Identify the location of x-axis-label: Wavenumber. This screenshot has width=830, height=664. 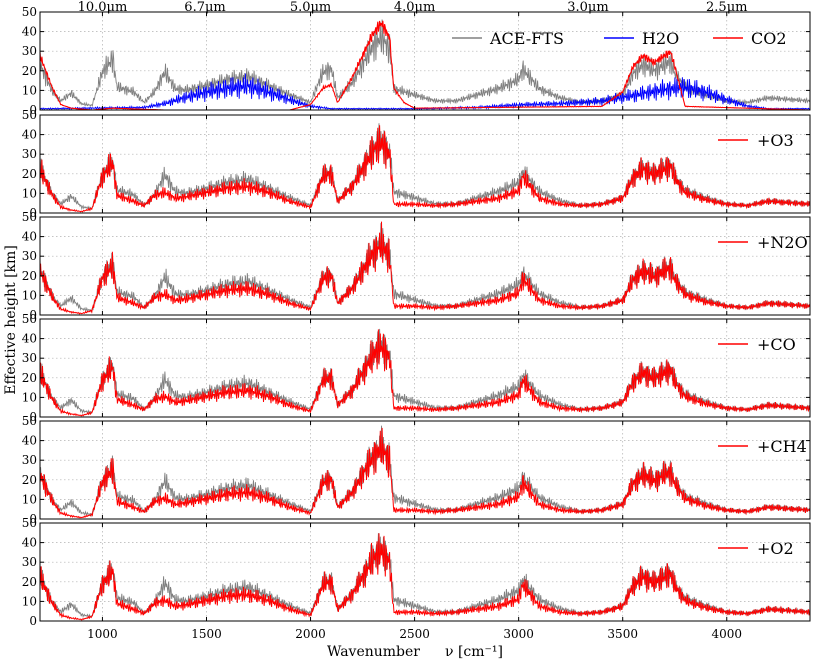
(373, 652).